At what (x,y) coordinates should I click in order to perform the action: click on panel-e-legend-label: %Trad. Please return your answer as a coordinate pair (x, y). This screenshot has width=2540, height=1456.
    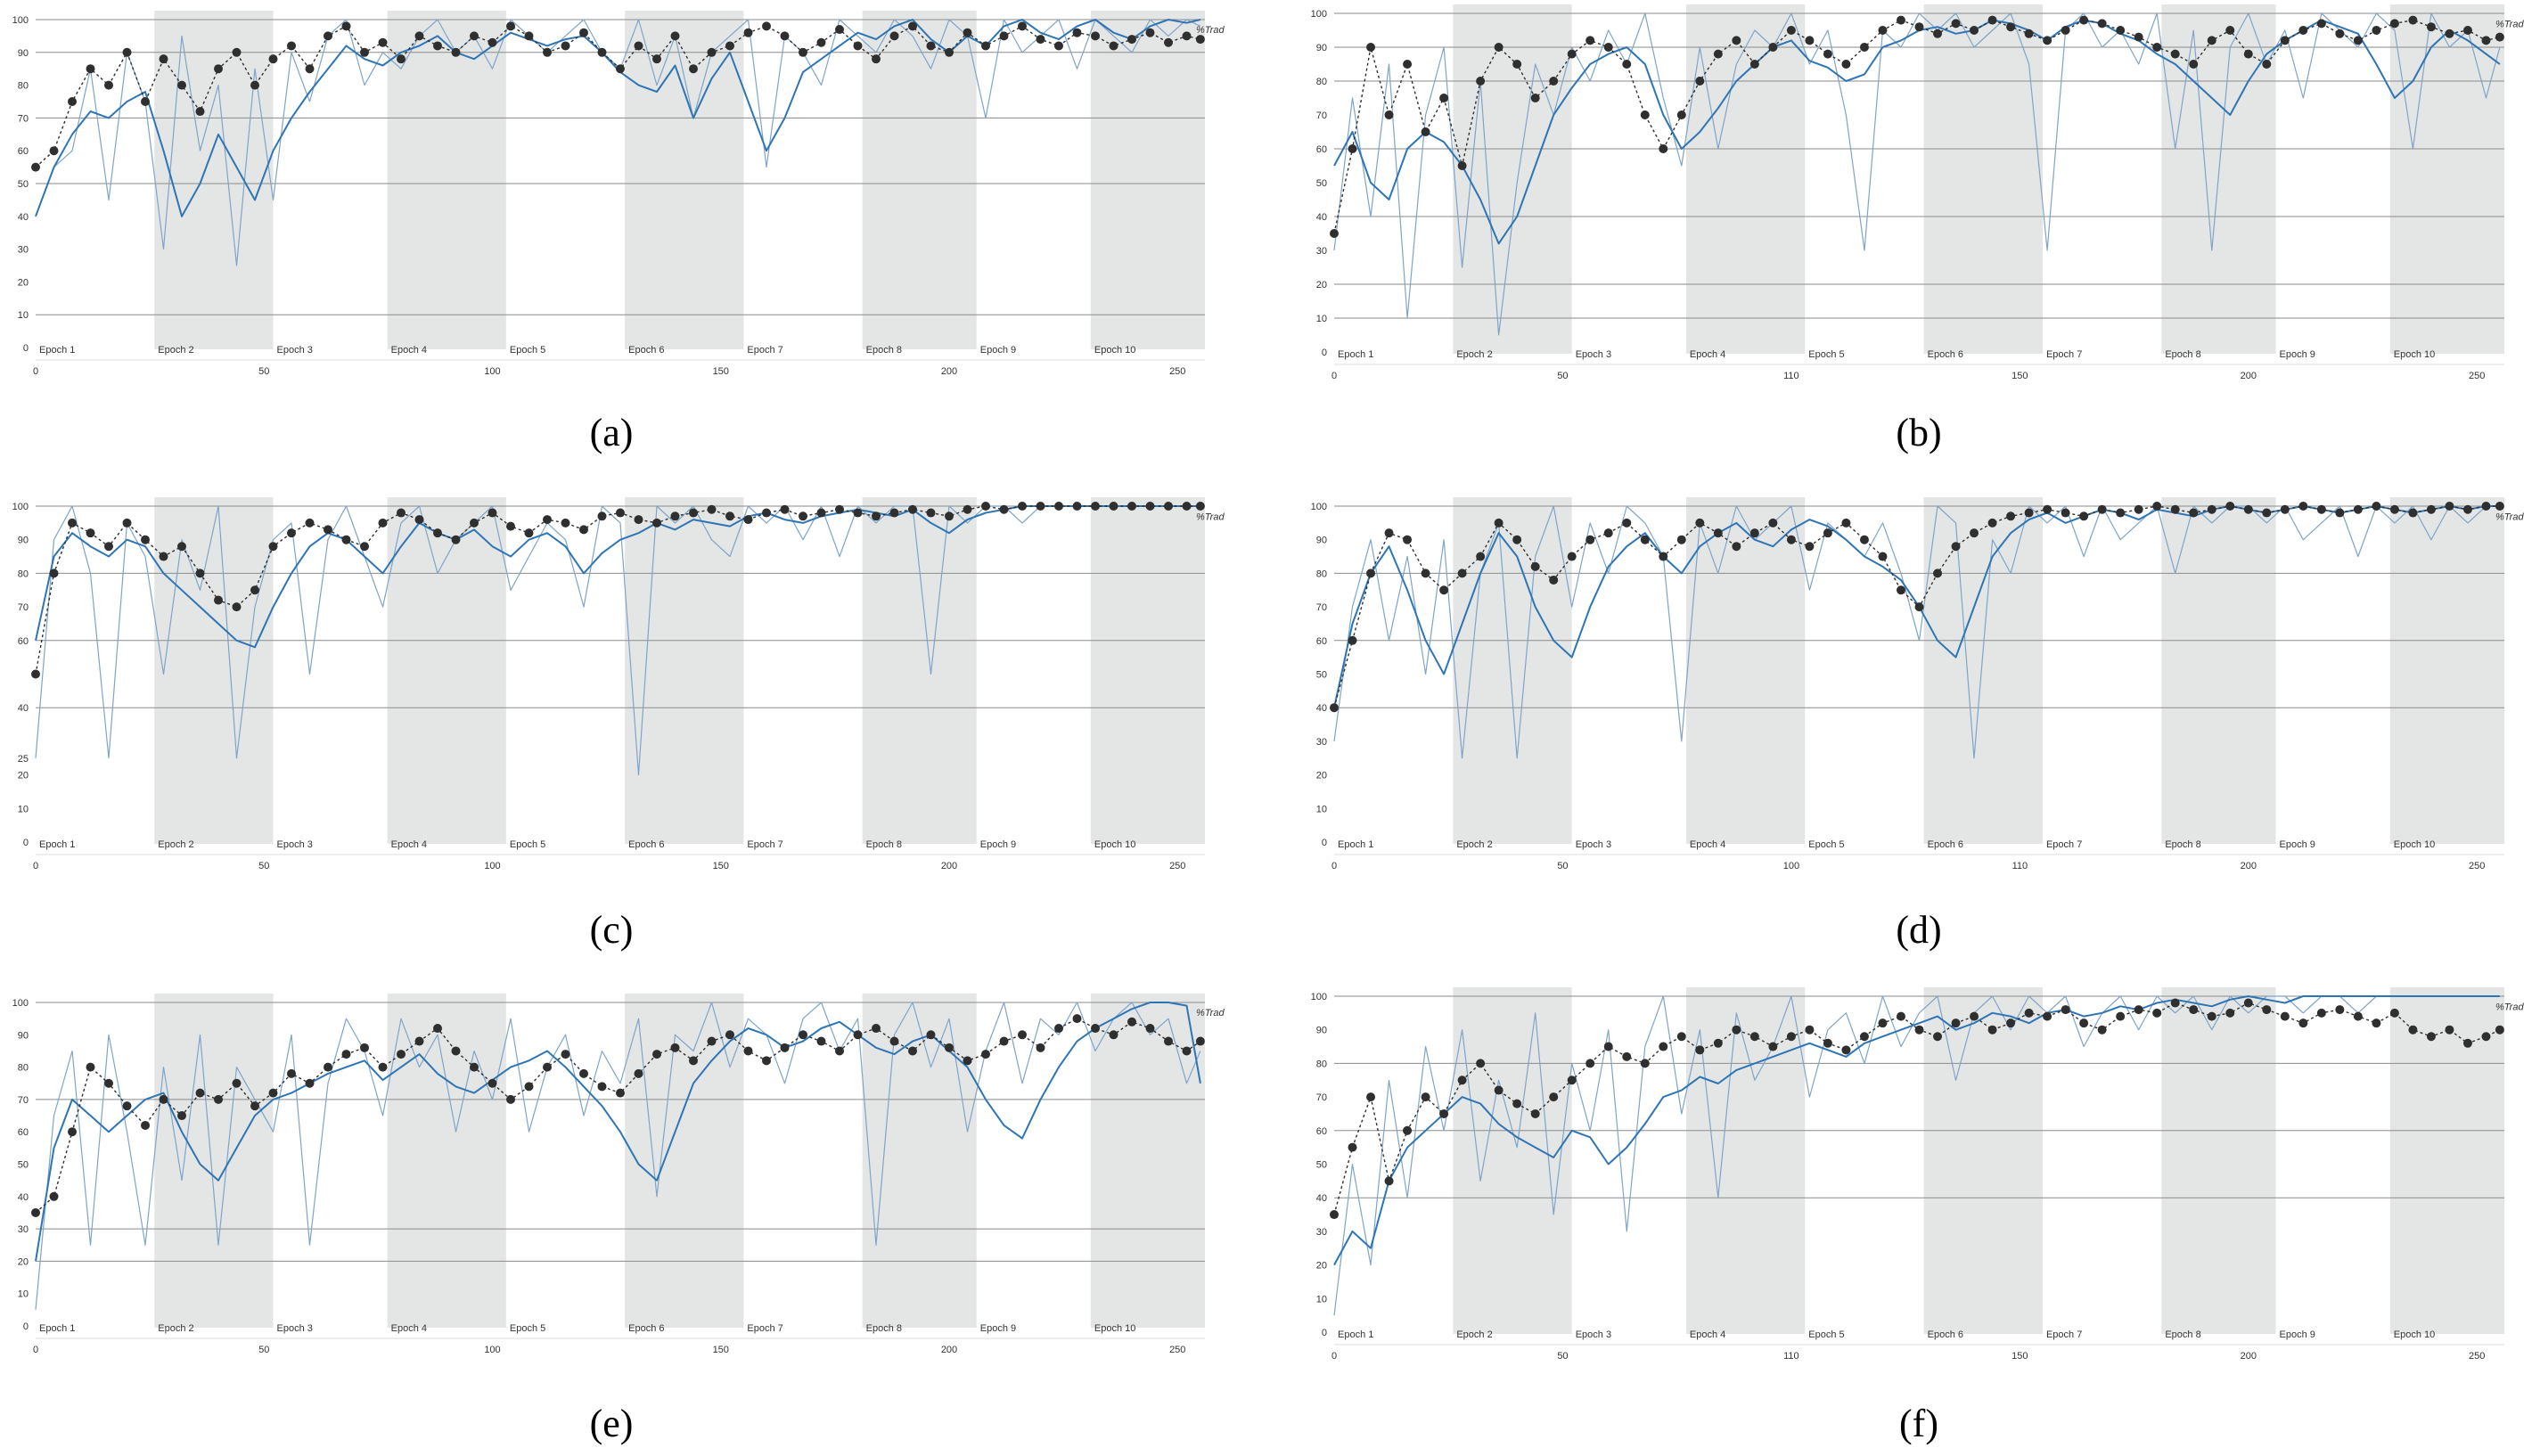
    Looking at the image, I should click on (1210, 1013).